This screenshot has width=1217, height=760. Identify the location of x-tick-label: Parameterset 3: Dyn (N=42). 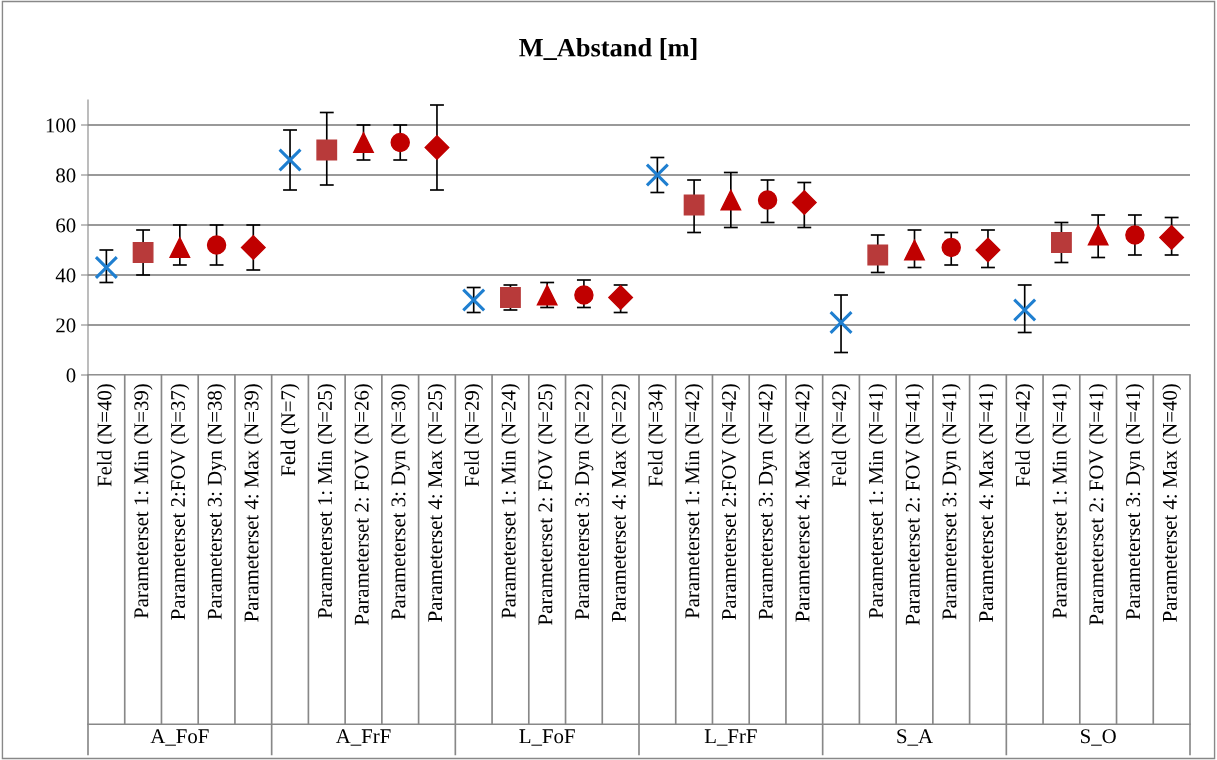
(768, 502).